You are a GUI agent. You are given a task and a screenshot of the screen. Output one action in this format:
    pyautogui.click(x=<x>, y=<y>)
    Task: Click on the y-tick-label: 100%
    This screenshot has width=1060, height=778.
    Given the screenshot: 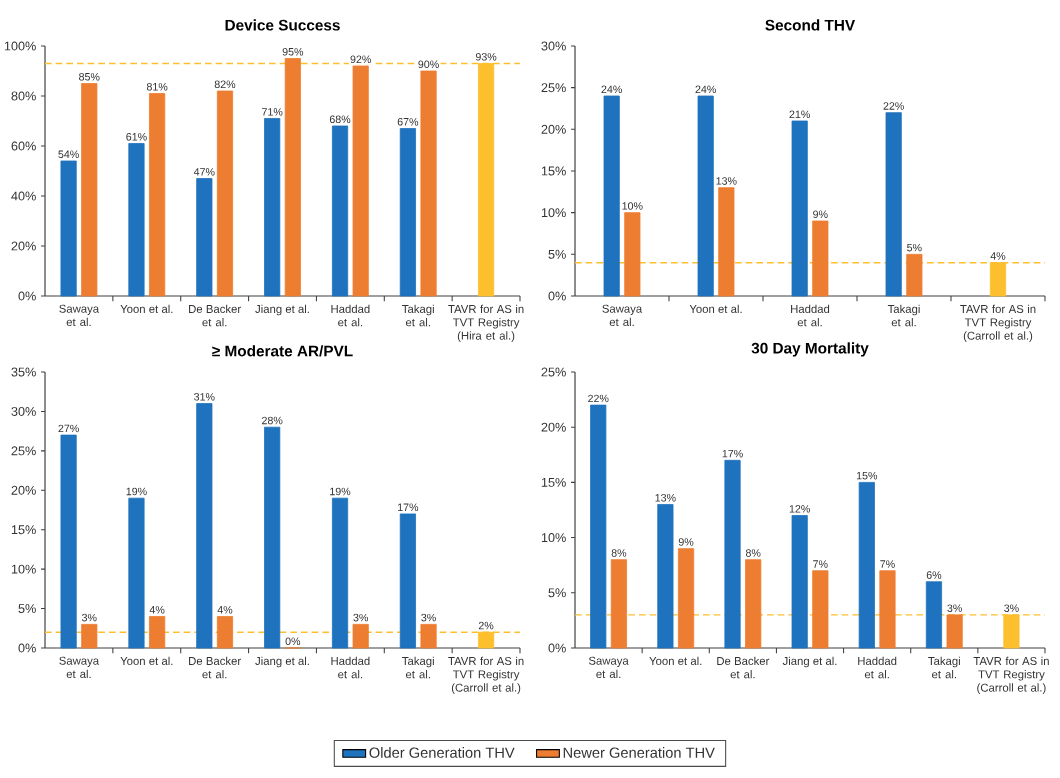 What is the action you would take?
    pyautogui.click(x=20, y=46)
    